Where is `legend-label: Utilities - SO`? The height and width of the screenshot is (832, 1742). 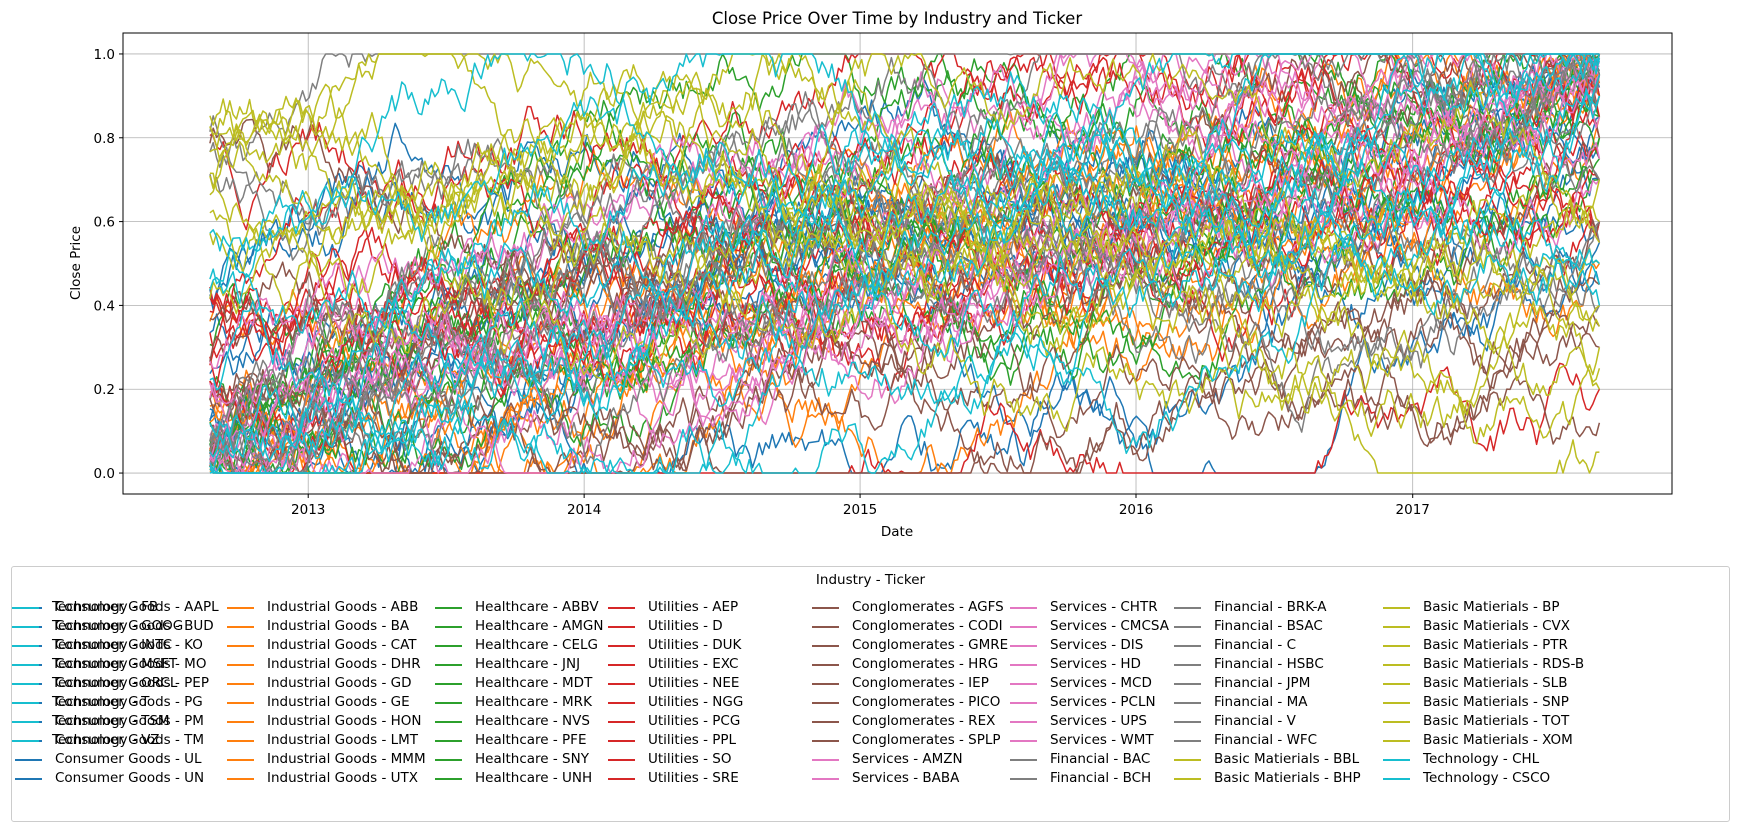 legend-label: Utilities - SO is located at coordinates (690, 759).